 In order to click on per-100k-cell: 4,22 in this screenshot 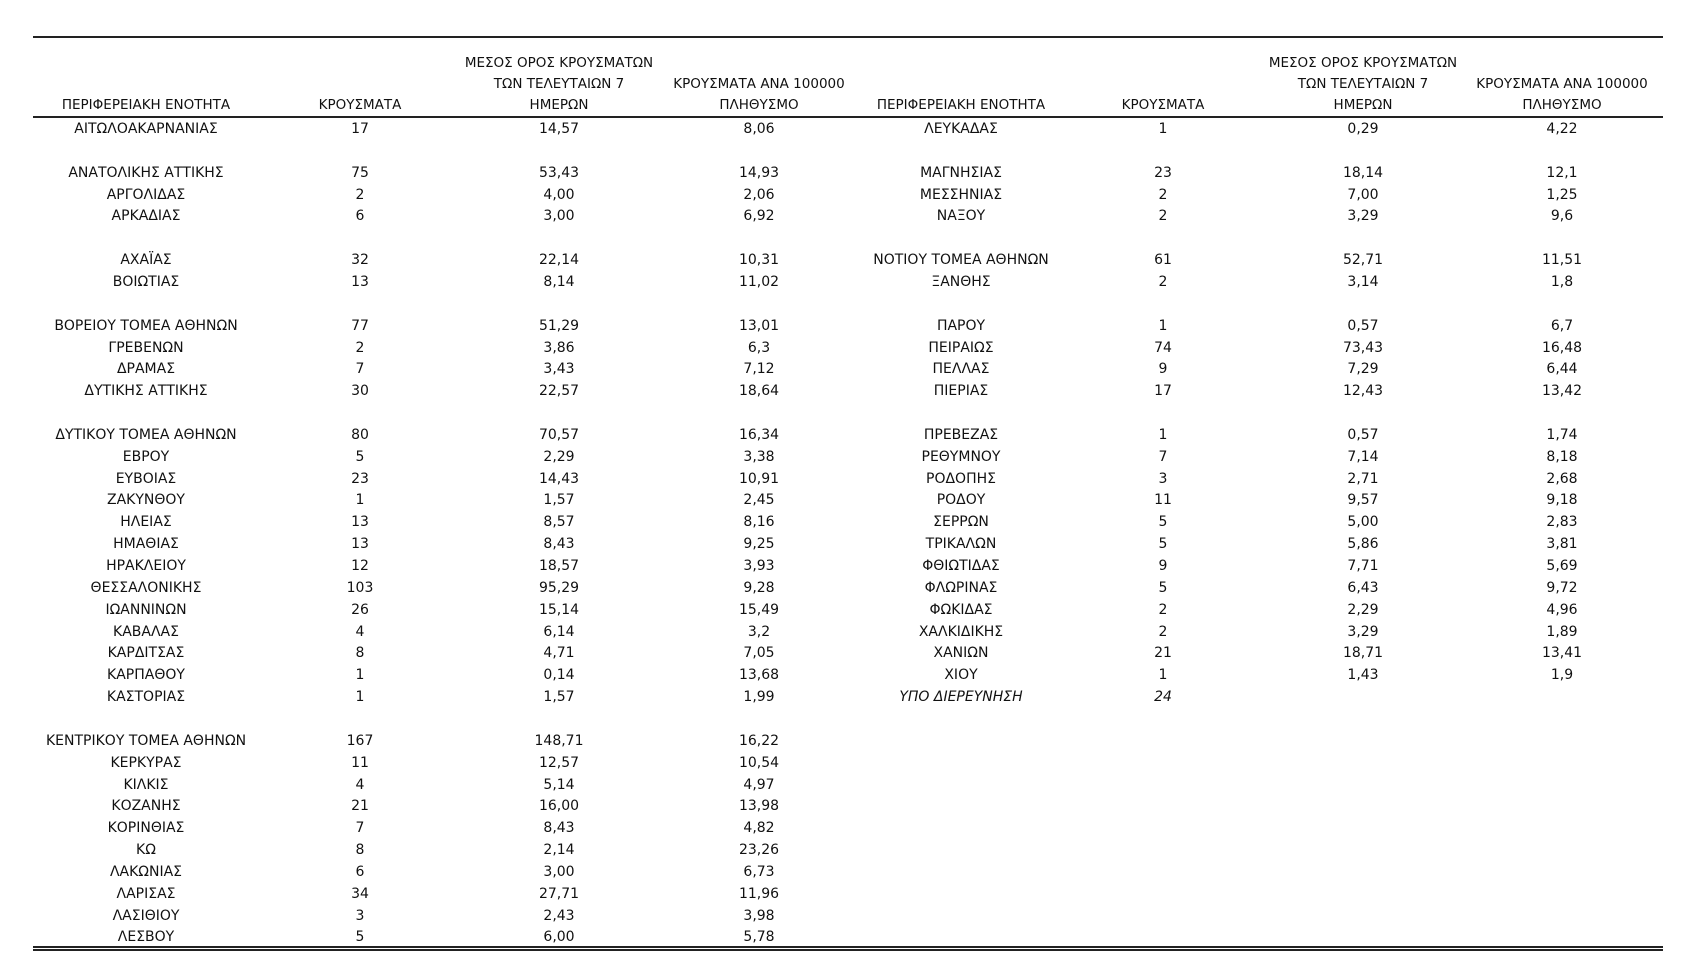, I will do `click(1562, 129)`.